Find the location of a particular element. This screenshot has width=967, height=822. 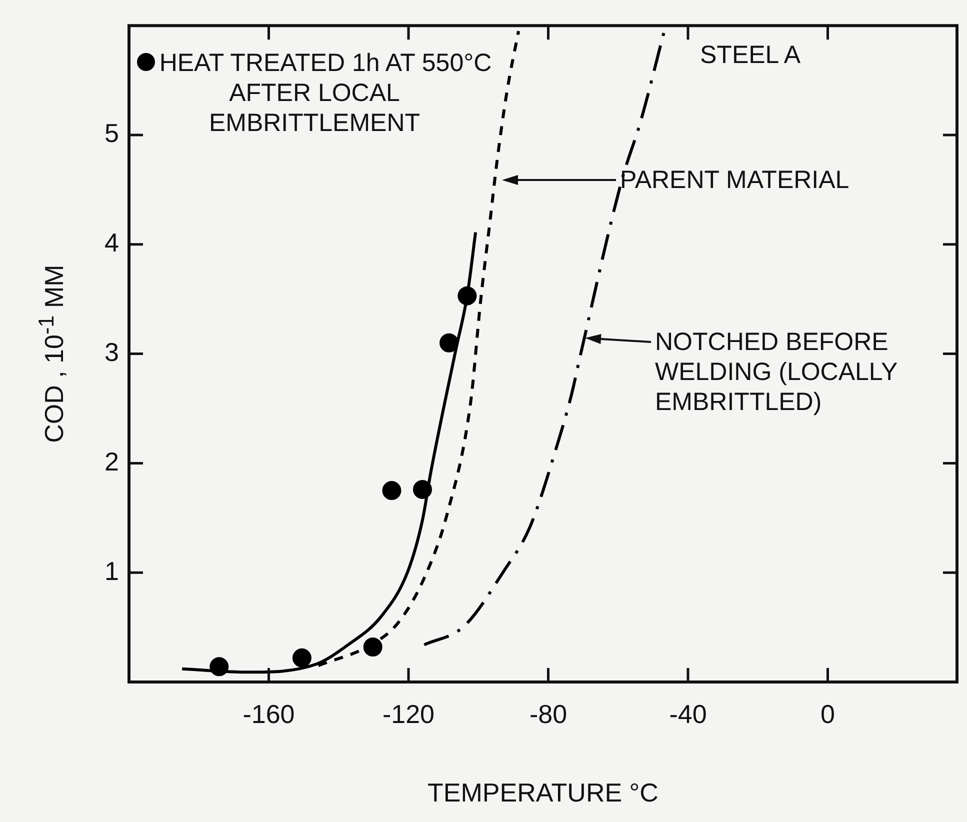

x-tick-label: -80 is located at coordinates (548, 713).